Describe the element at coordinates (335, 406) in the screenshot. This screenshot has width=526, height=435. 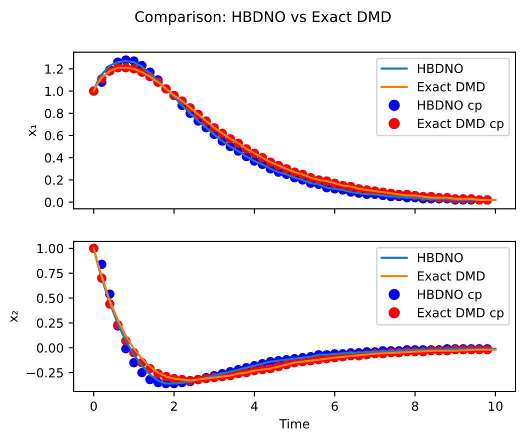
I see `x-tick-label: 6` at that location.